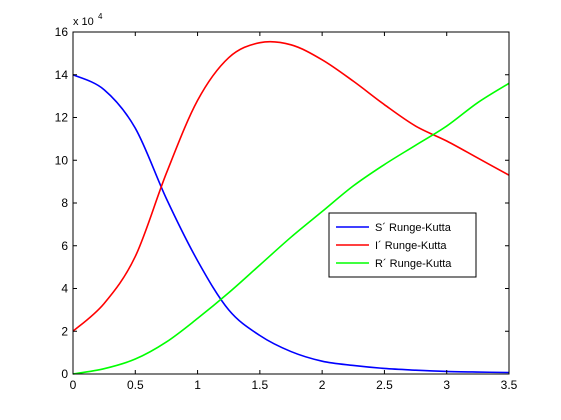 The height and width of the screenshot is (420, 561). What do you see at coordinates (411, 246) in the screenshot?
I see `legend-label-1: I´ Runge-Kutta` at bounding box center [411, 246].